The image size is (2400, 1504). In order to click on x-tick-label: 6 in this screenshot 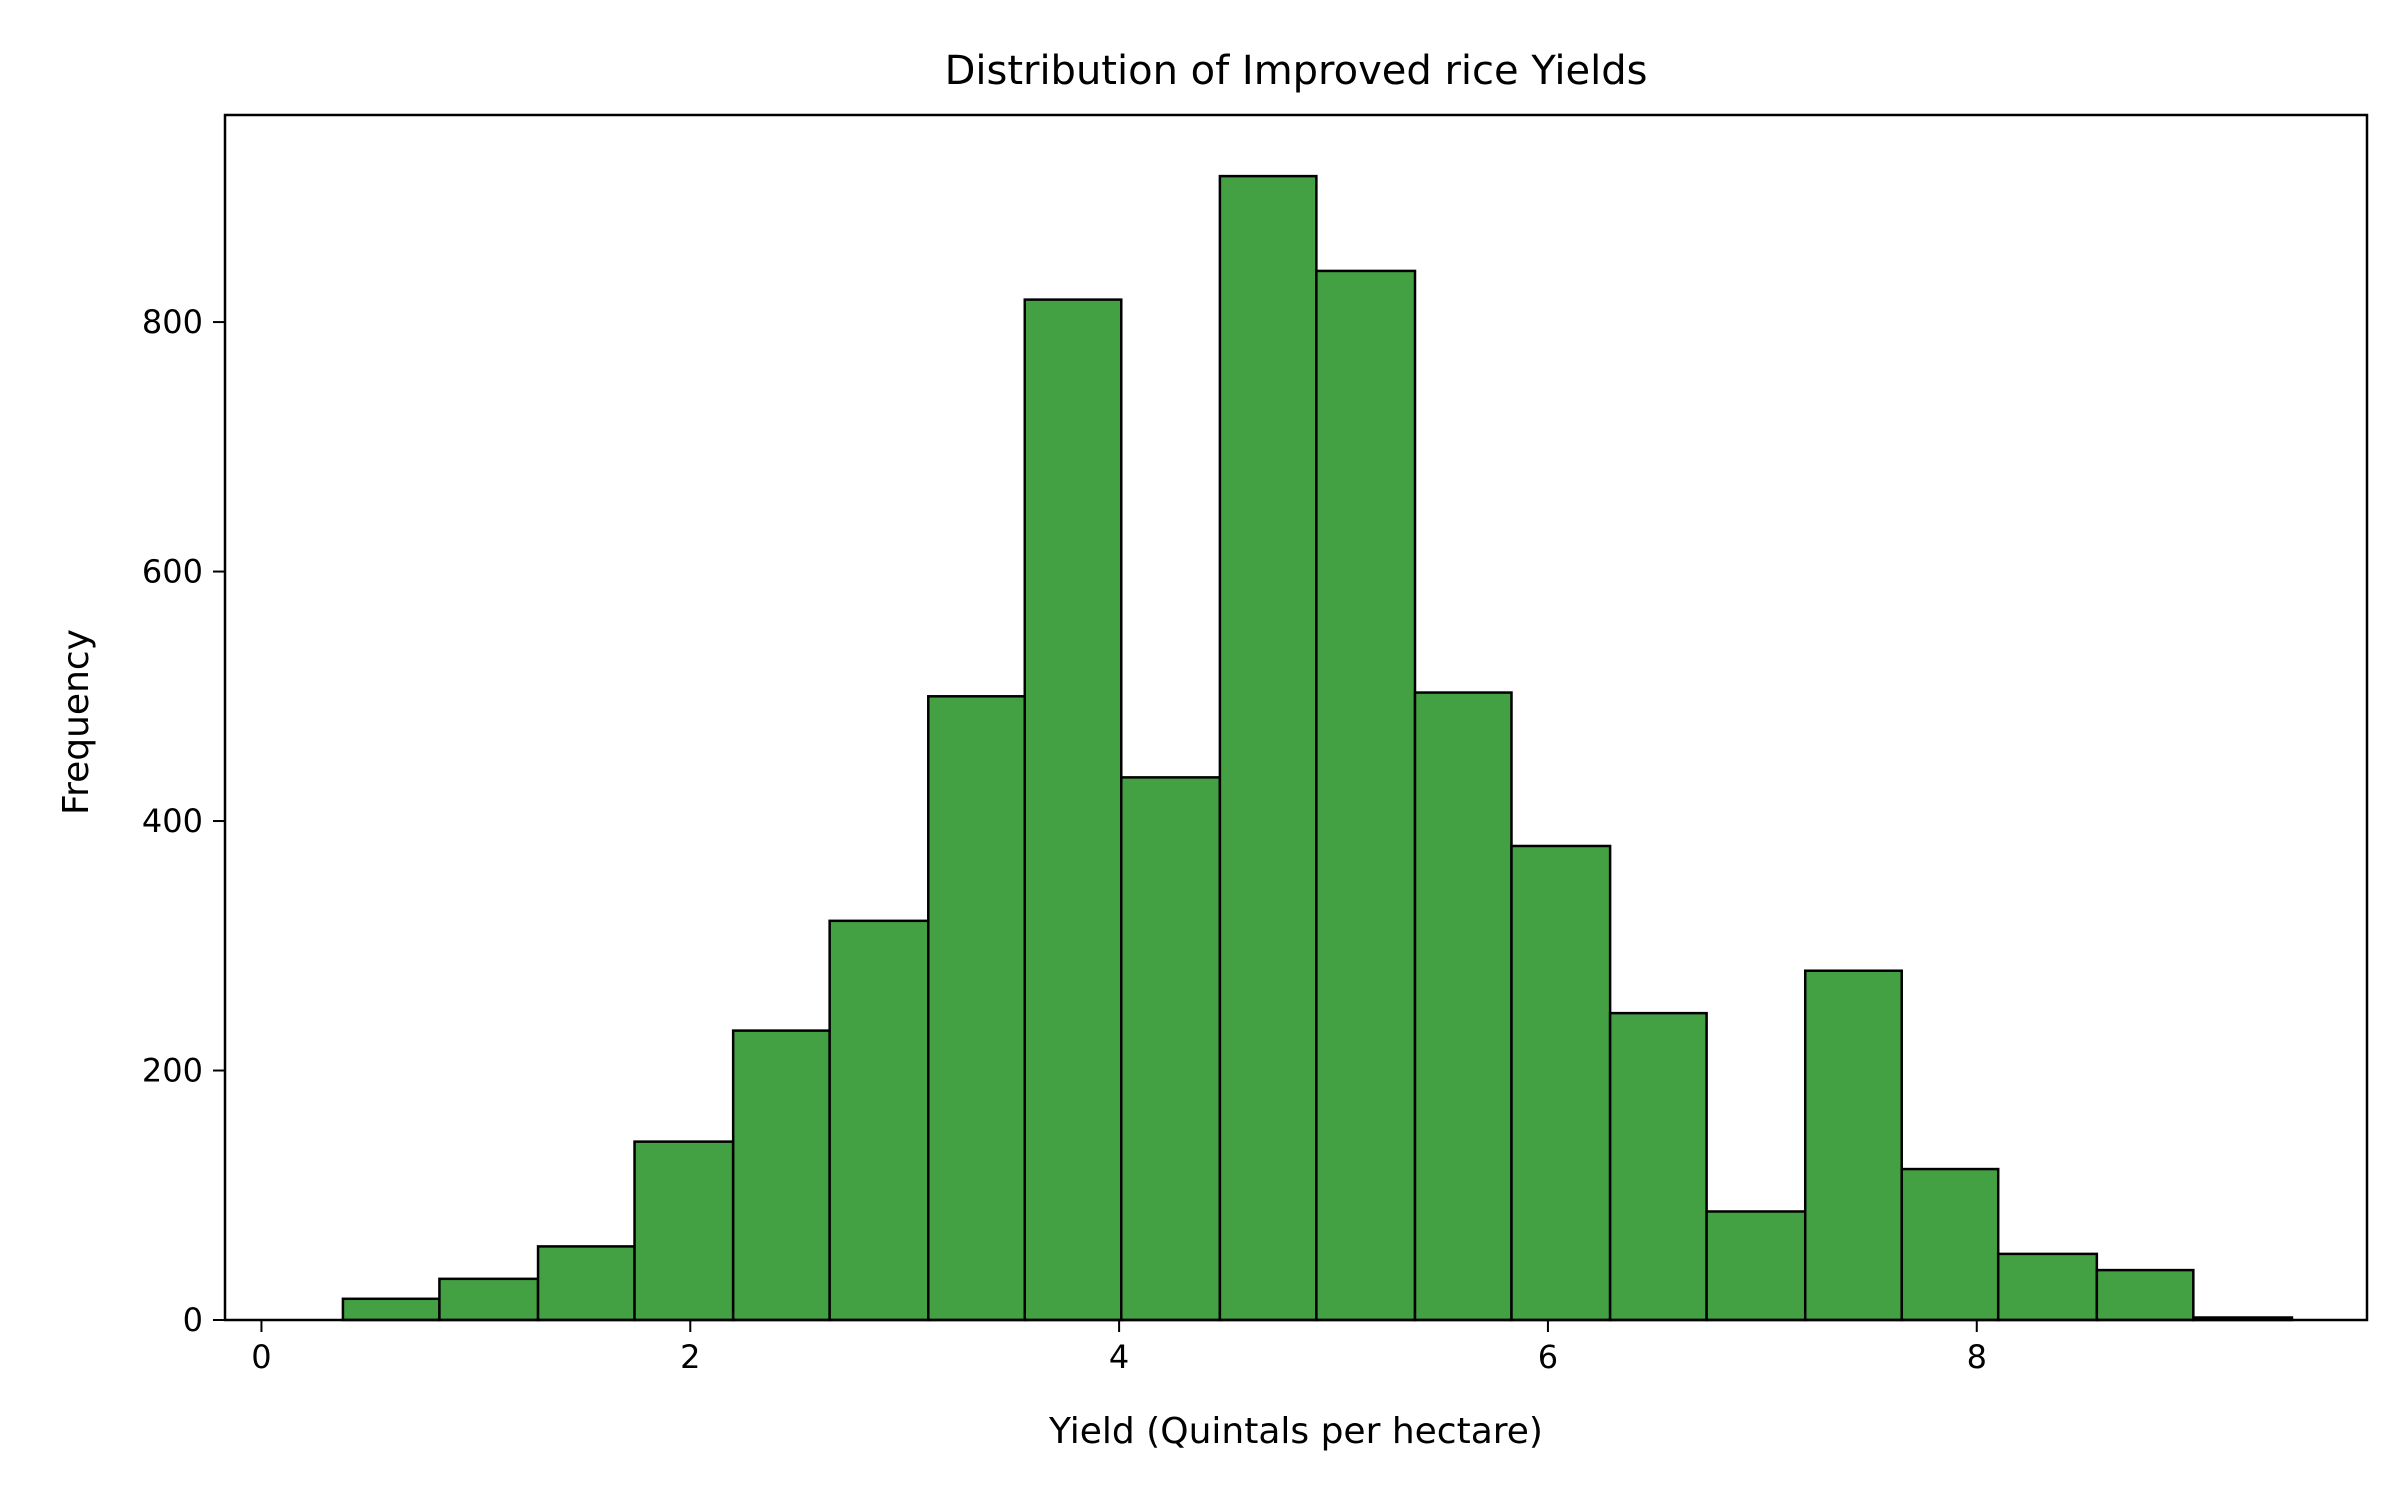, I will do `click(1548, 1357)`.